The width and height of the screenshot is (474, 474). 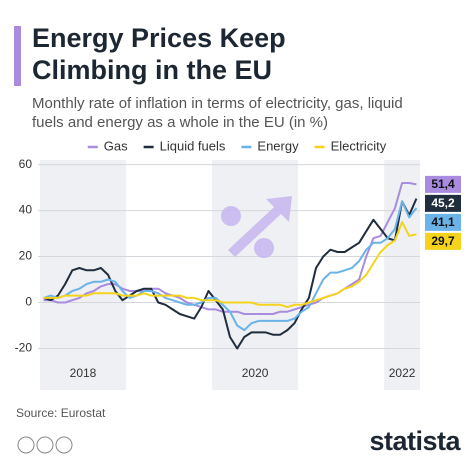 What do you see at coordinates (26, 256) in the screenshot?
I see `y-tick-label: 20` at bounding box center [26, 256].